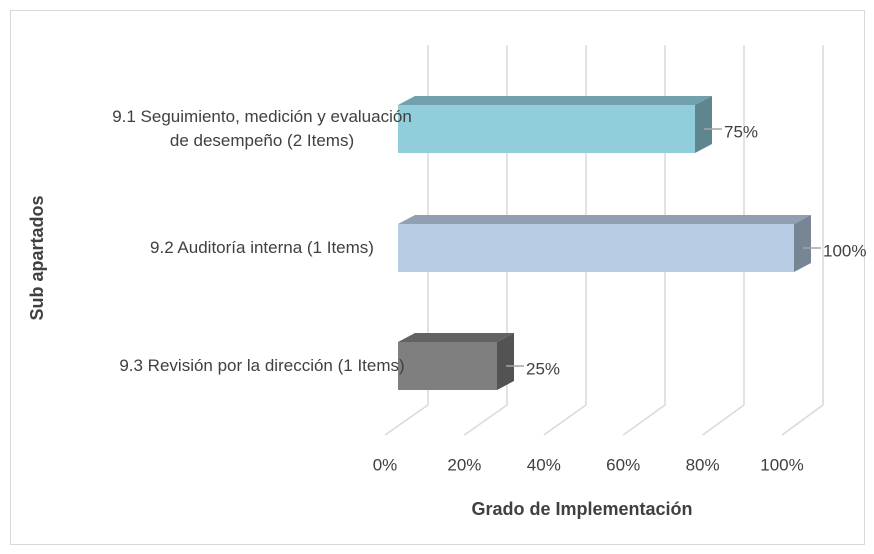 This screenshot has height=554, width=874. I want to click on value-label: 25%, so click(543, 368).